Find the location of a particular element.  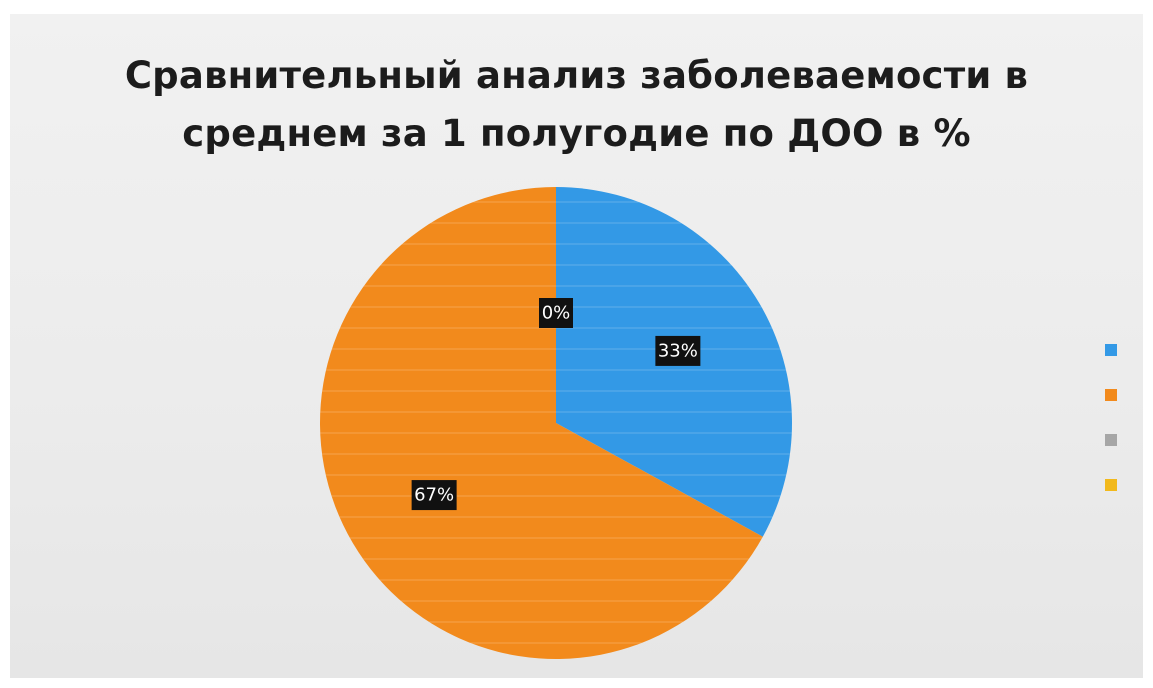

chart-title-line-1: Сравнительный анализ заболеваемости в is located at coordinates (576, 75).